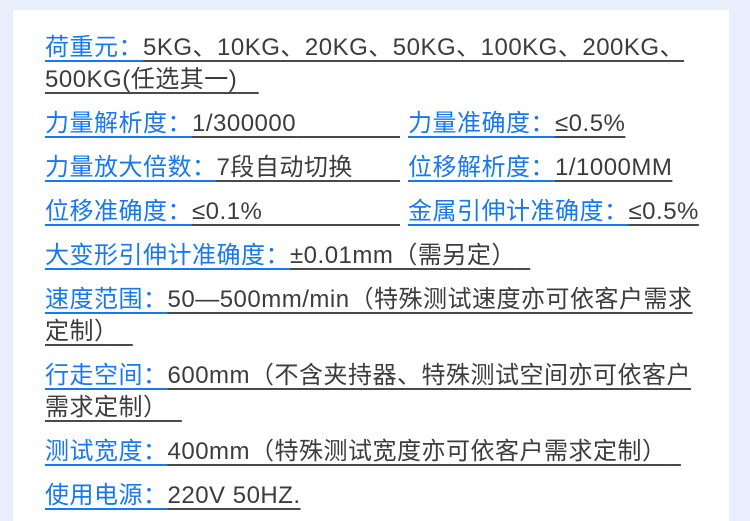 The height and width of the screenshot is (521, 750). I want to click on spec-label: 荷重元：, so click(94, 47).